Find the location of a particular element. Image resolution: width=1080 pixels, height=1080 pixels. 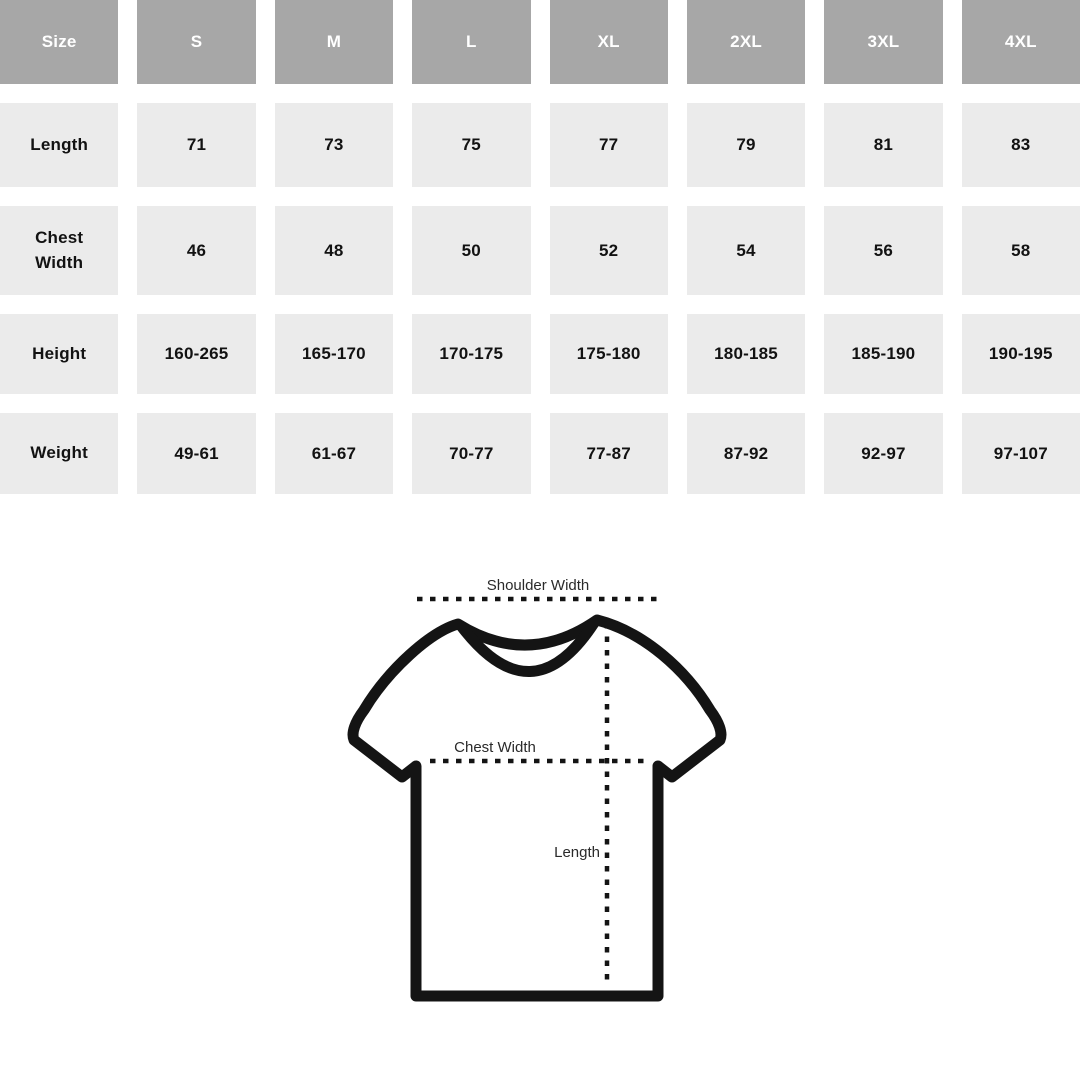

row-label-height: Height is located at coordinates (59, 354).